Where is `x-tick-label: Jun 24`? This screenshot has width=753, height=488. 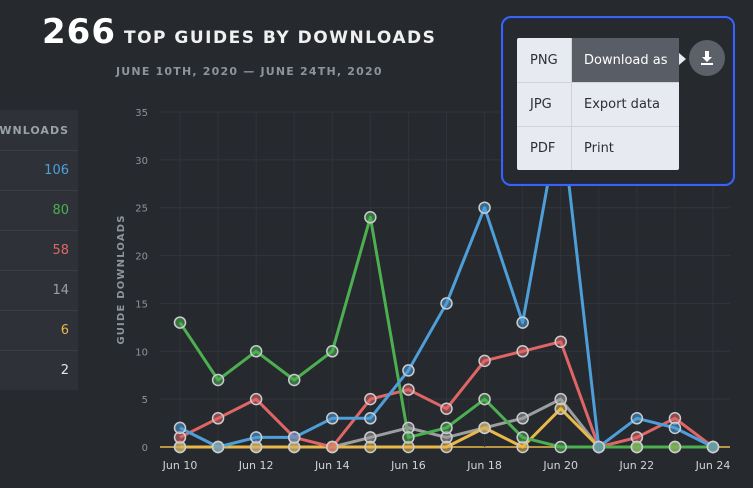
x-tick-label: Jun 24 is located at coordinates (713, 465).